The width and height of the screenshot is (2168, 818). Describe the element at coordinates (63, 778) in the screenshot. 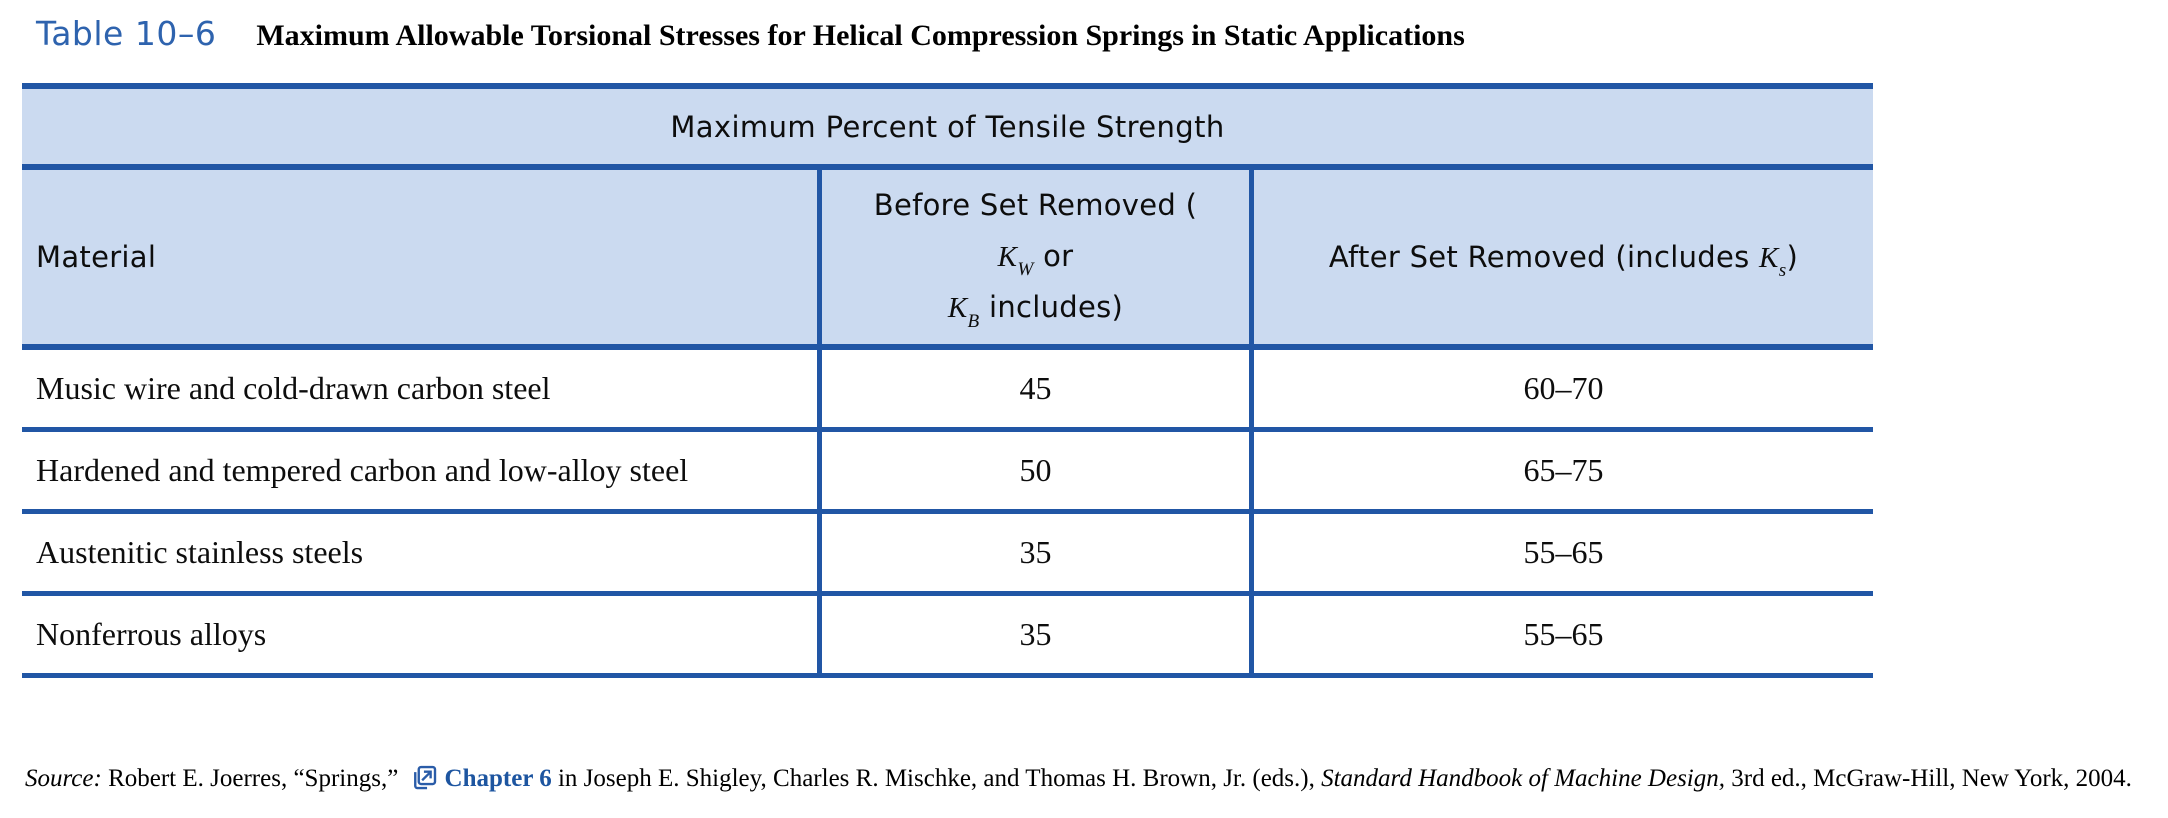

I see `source-label: Source:` at that location.